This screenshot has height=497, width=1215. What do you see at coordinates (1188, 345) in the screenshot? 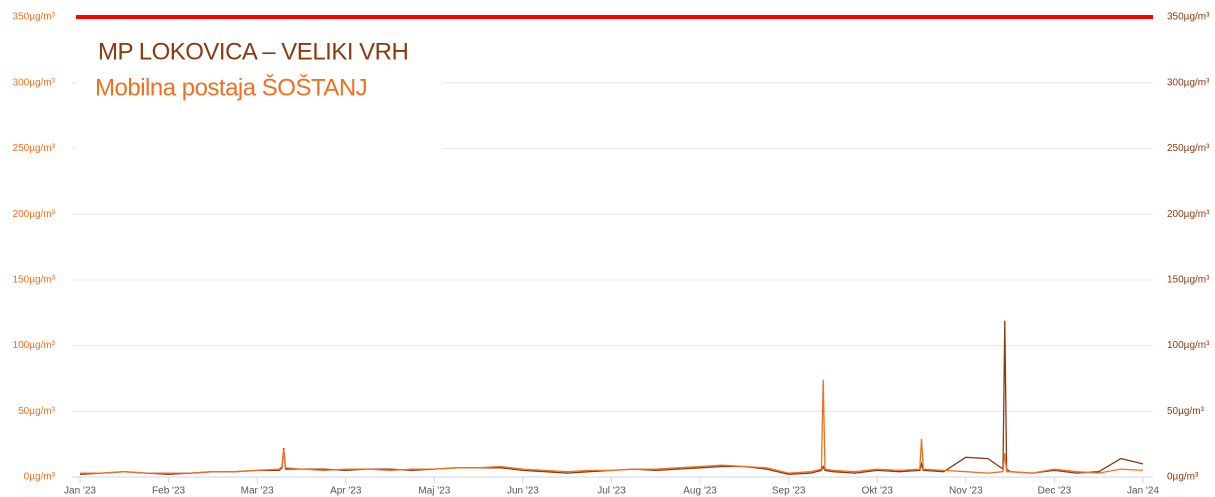
I see `y2-tick-label: 100µg/m³` at bounding box center [1188, 345].